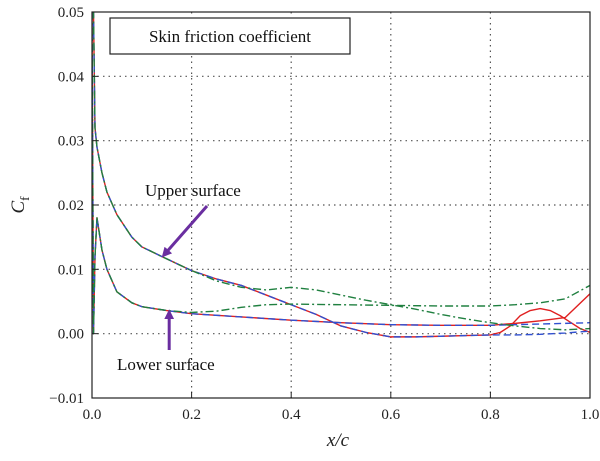  I want to click on y-tick-label: 0.00, so click(71, 335).